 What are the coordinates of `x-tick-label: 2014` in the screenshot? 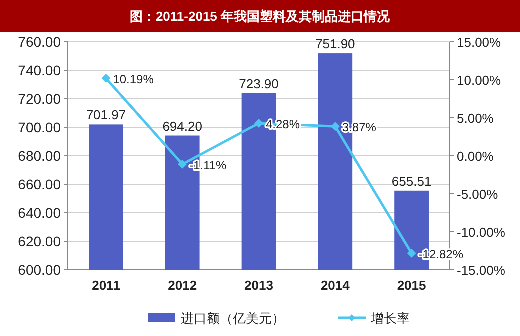 It's located at (335, 285).